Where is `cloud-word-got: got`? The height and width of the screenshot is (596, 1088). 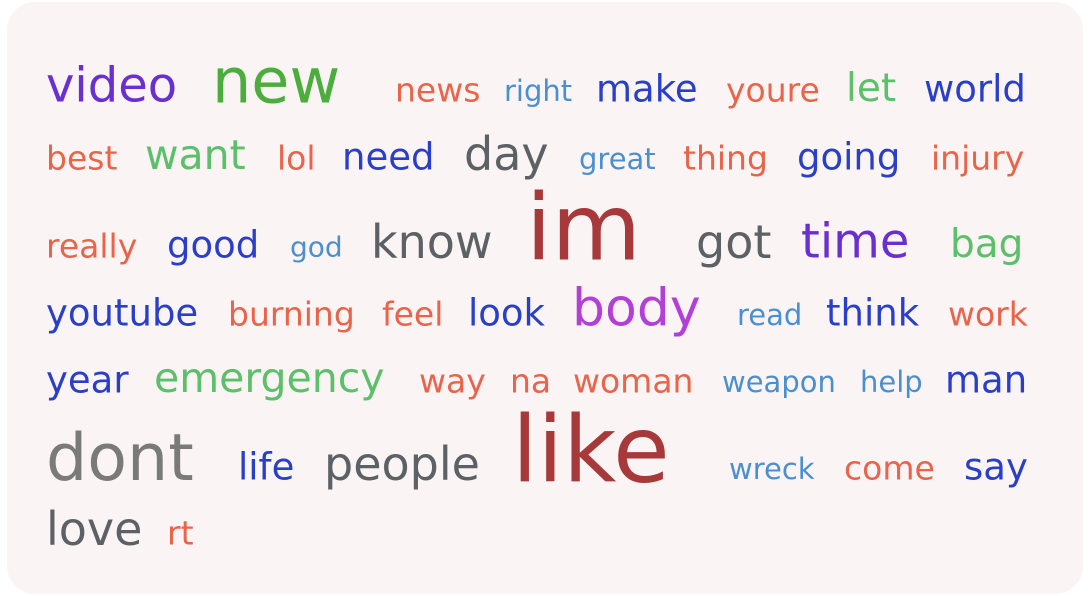
cloud-word-got: got is located at coordinates (734, 242).